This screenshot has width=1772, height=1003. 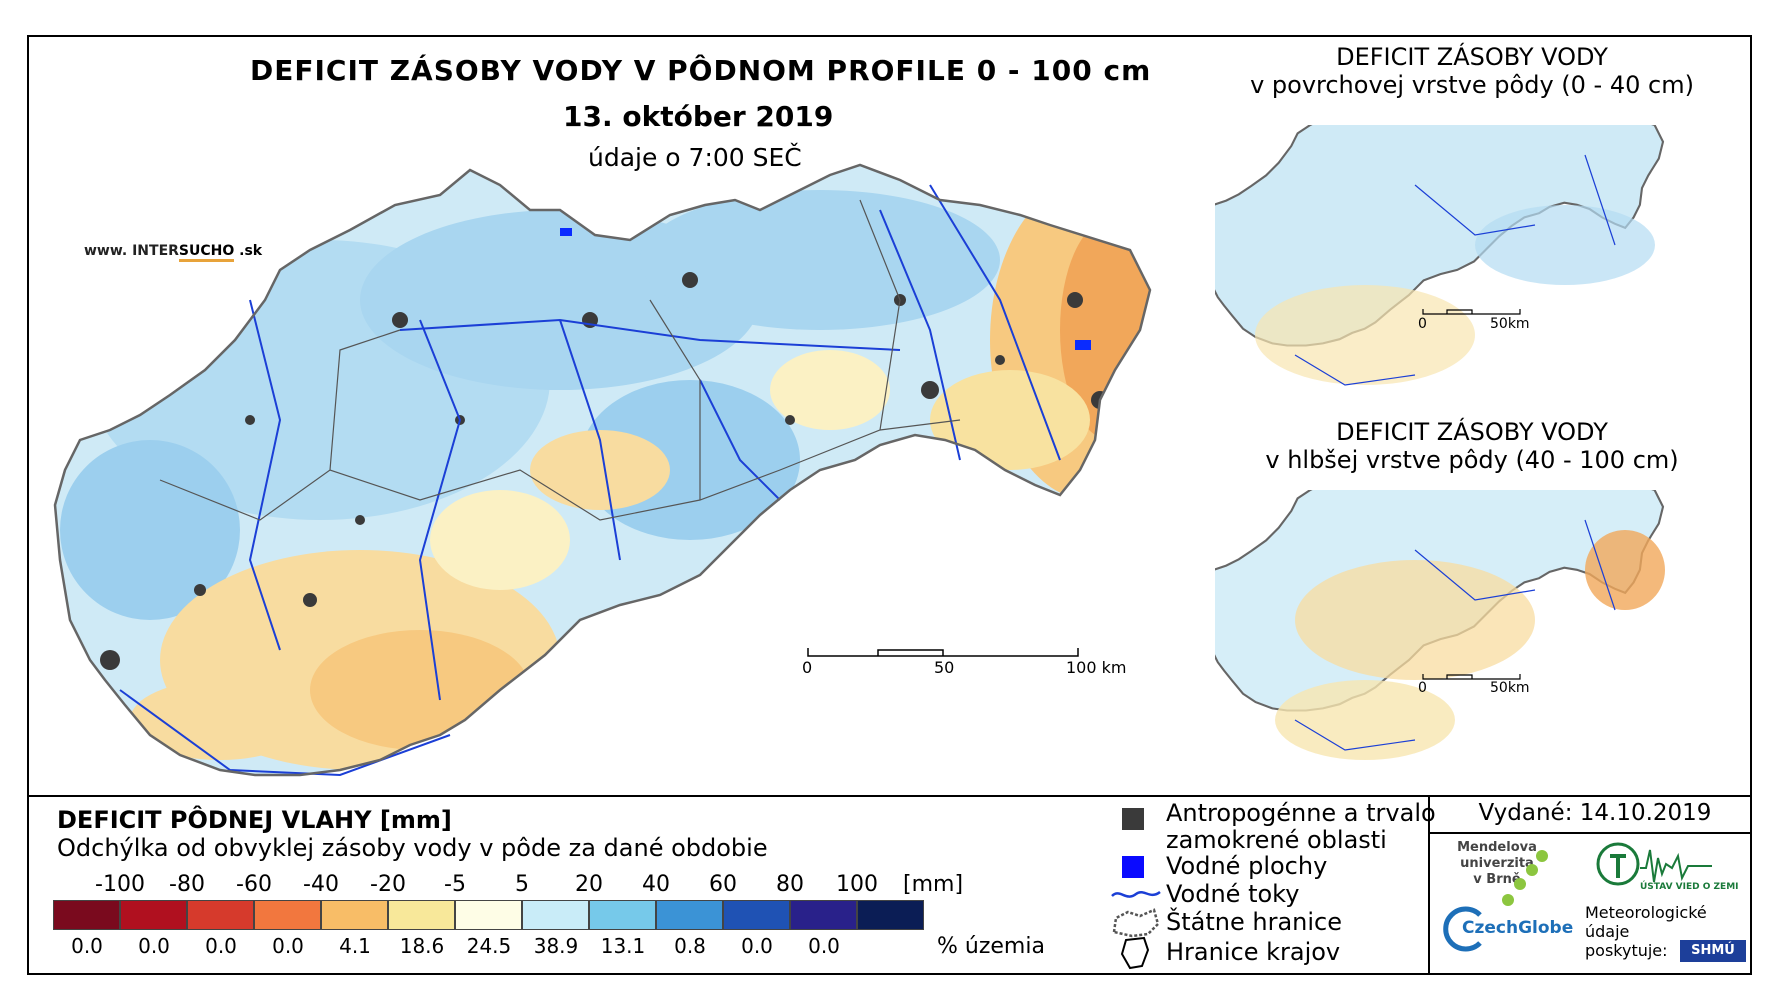 I want to click on czechglobe-logo-text: CzechGlobe, so click(x=1518, y=928).